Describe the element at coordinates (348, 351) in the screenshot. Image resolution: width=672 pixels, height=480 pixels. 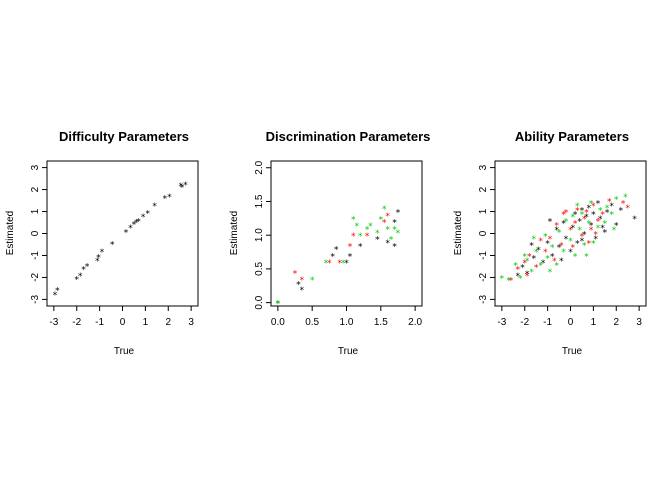
I see `x-axis-label: True` at that location.